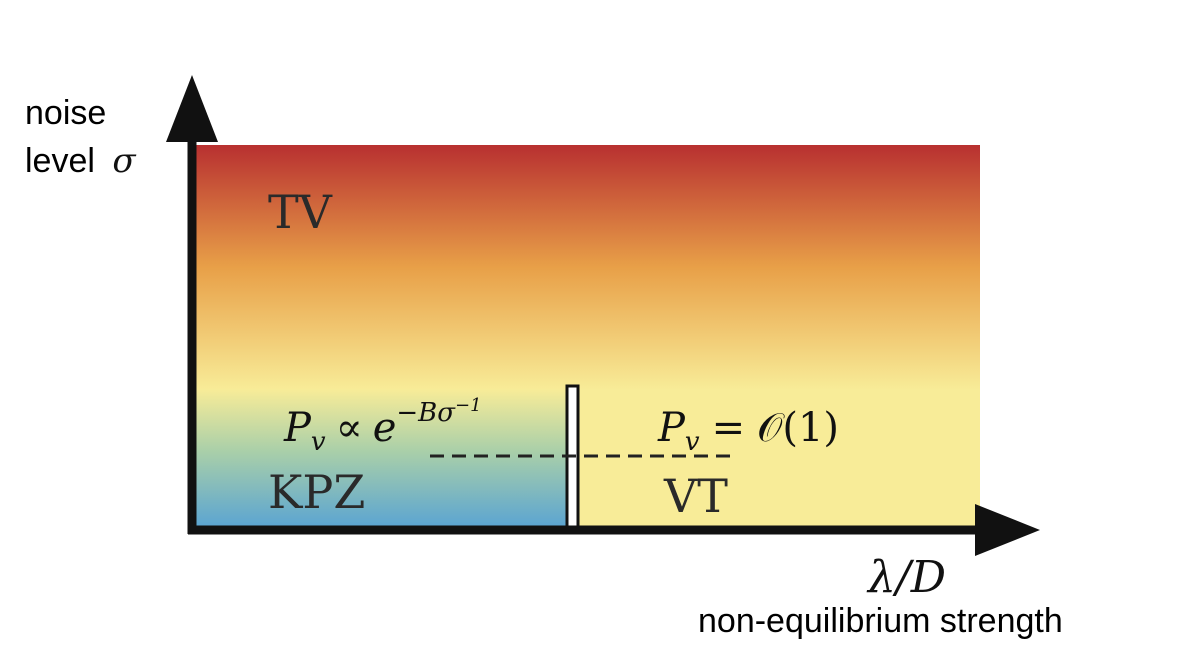  What do you see at coordinates (382, 426) in the screenshot?
I see `formula-left: Pv ∝ e−Bσ−1` at bounding box center [382, 426].